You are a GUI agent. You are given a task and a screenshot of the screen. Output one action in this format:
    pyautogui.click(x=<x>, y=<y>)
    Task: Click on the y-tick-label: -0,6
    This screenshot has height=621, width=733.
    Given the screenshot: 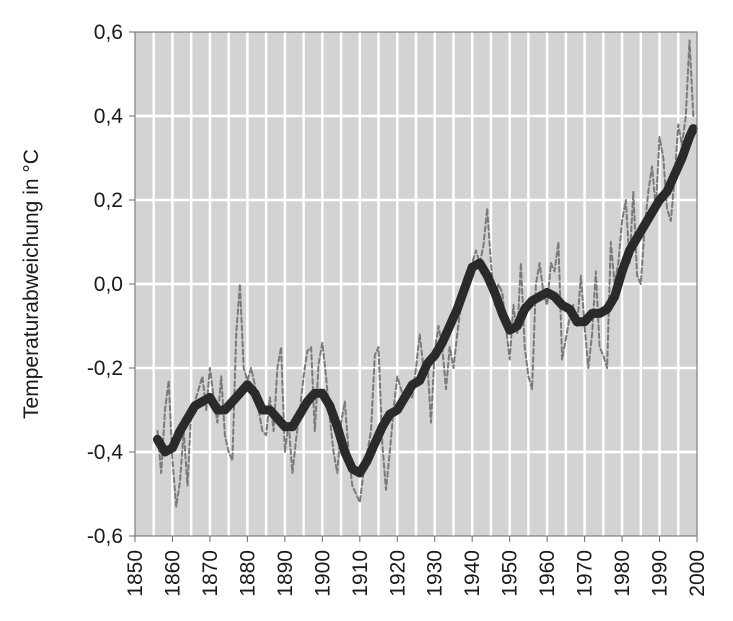 What is the action you would take?
    pyautogui.click(x=105, y=536)
    